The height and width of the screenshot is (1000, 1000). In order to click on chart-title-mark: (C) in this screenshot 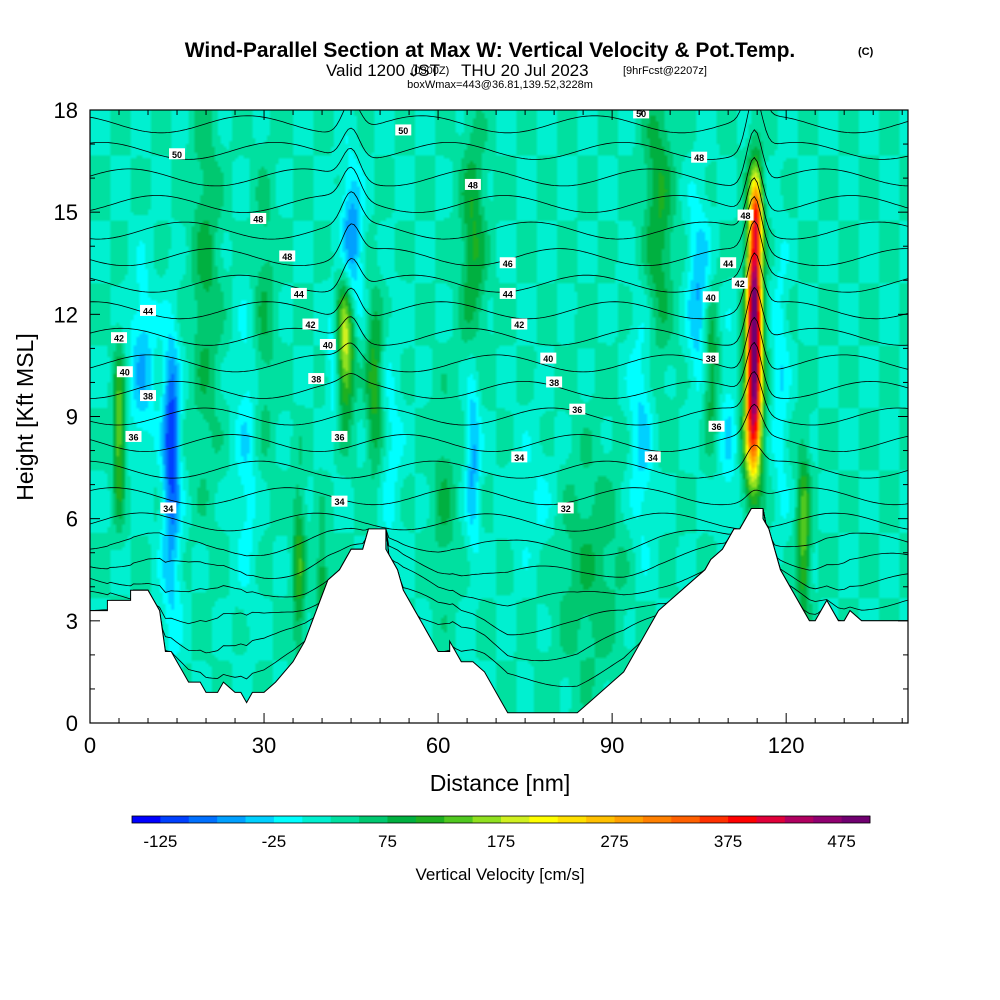, I will do `click(866, 52)`.